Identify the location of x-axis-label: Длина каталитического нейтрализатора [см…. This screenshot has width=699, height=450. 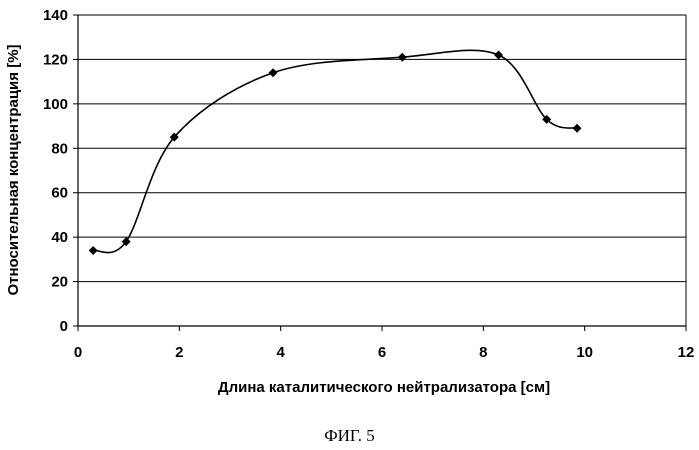
(384, 387).